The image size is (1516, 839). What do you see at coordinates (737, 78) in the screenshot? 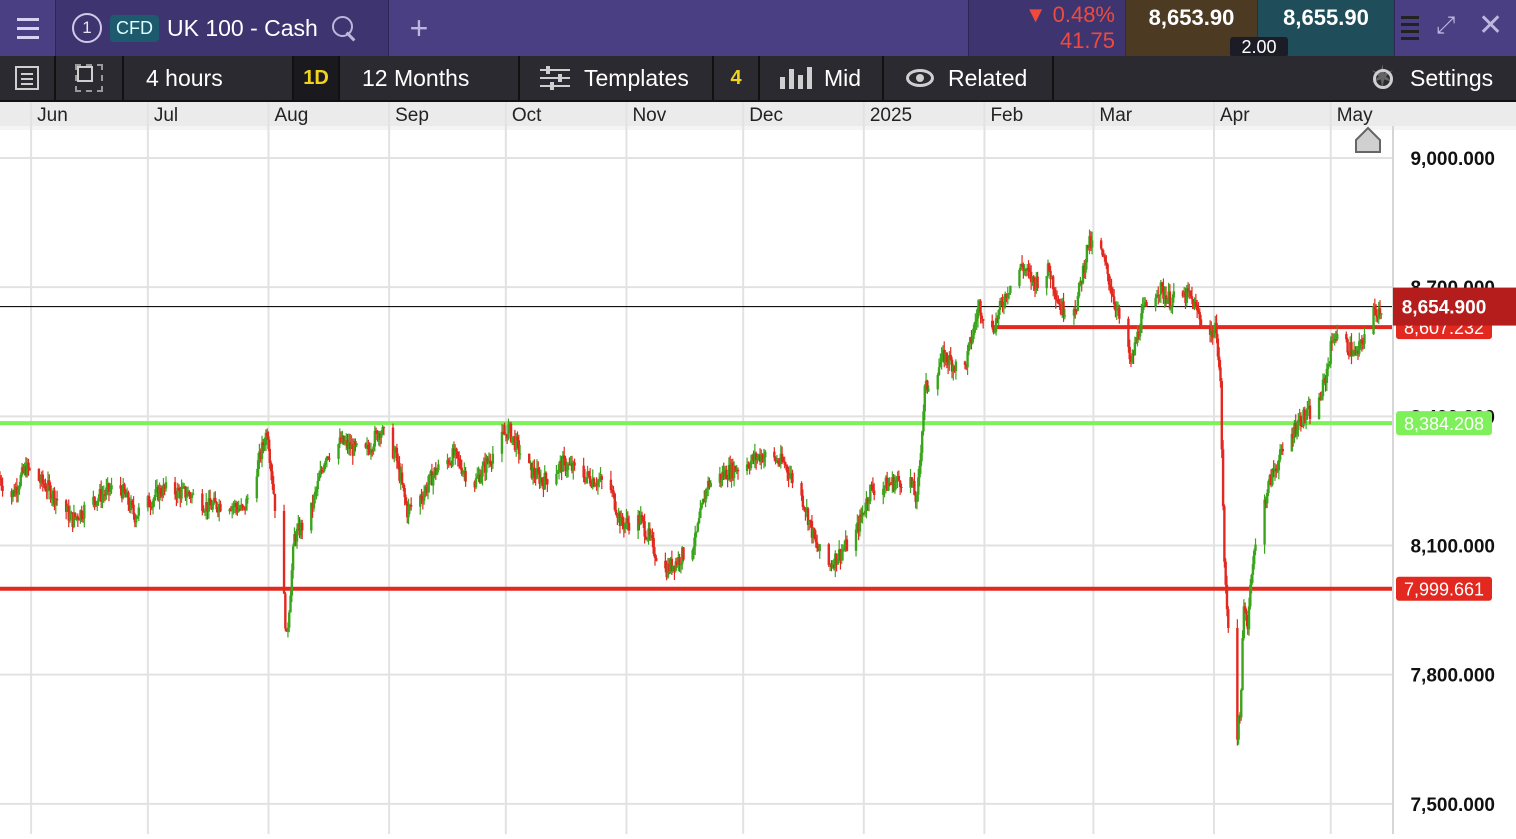
I see `indicator-count: 4` at bounding box center [737, 78].